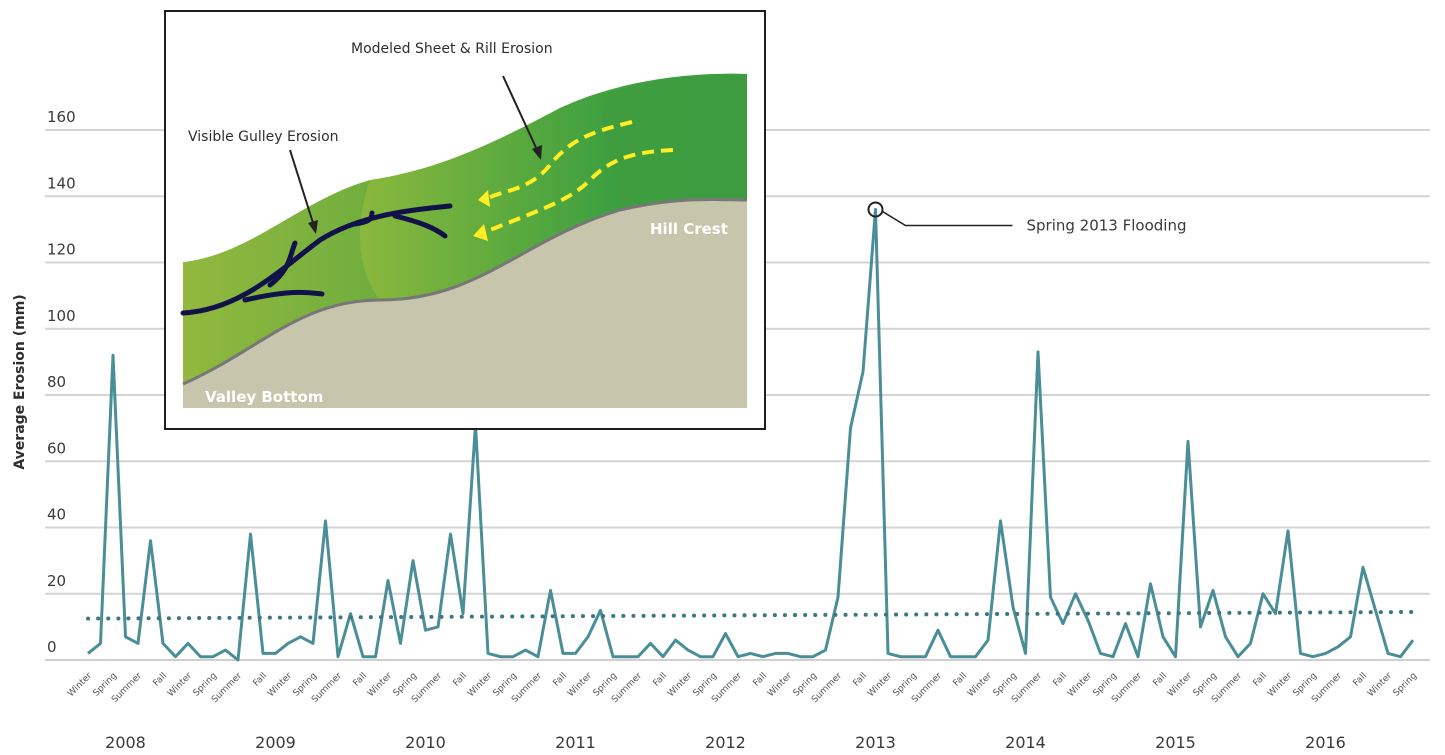  Describe the element at coordinates (61, 117) in the screenshot. I see `y-tick-label: 160` at that location.